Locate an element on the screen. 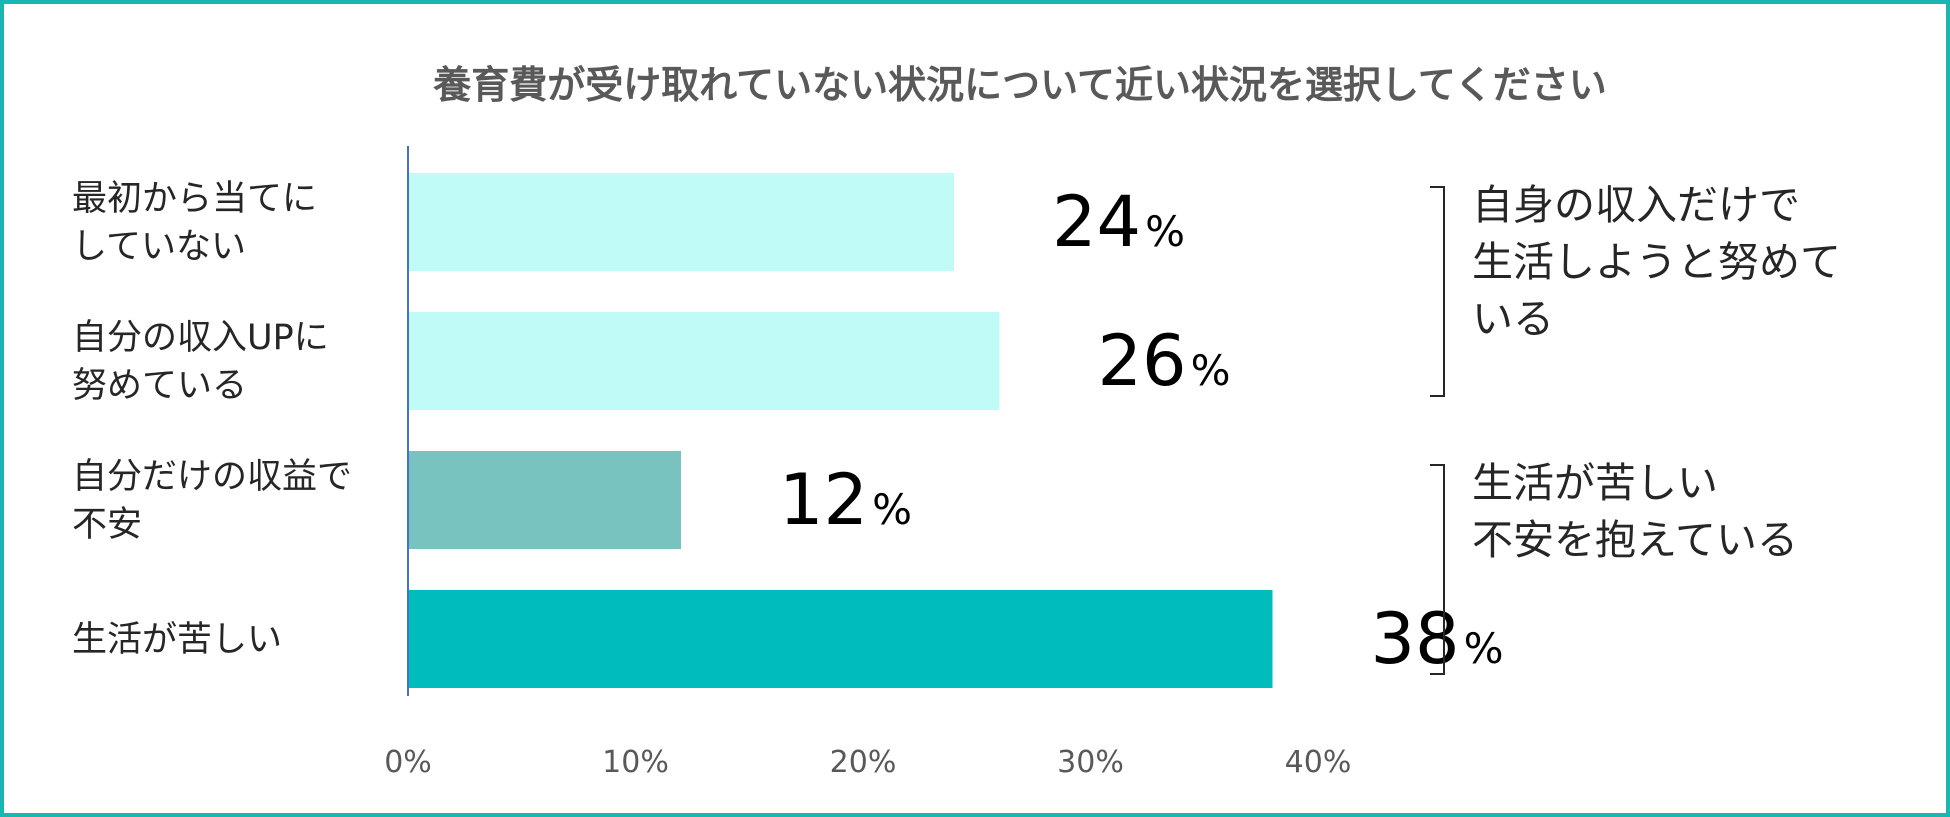 The height and width of the screenshot is (817, 1950). x-tick-label: 40% is located at coordinates (1318, 762).